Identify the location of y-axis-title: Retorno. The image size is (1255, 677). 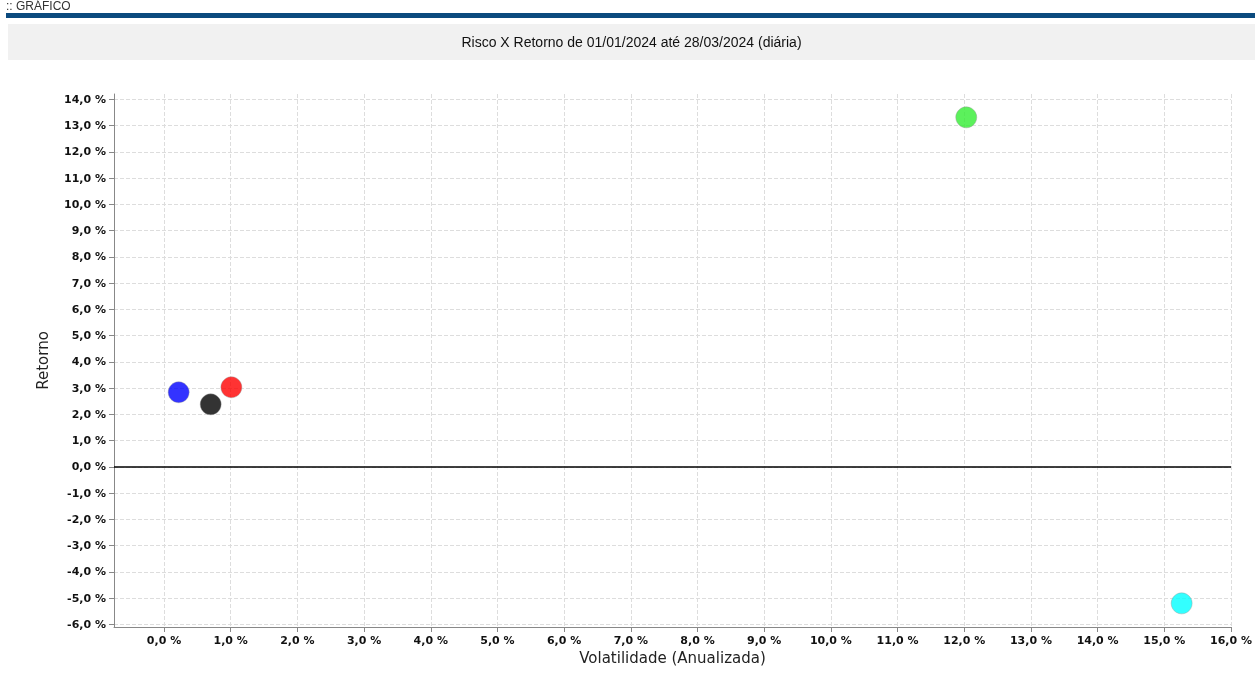
(42, 360).